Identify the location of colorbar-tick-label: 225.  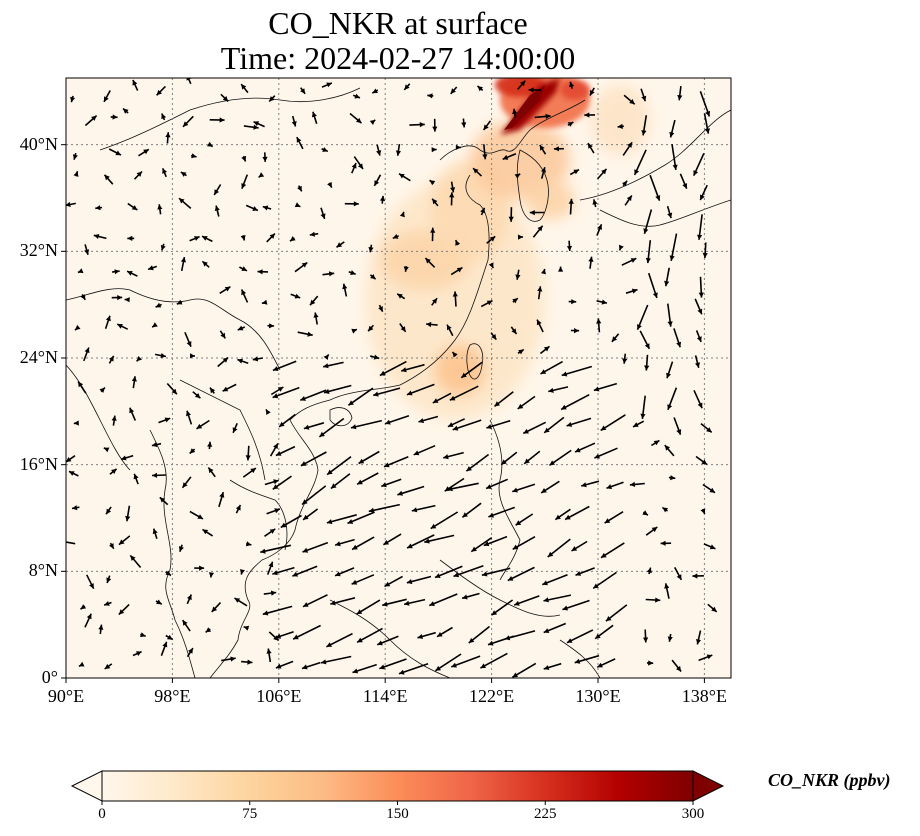
(545, 814).